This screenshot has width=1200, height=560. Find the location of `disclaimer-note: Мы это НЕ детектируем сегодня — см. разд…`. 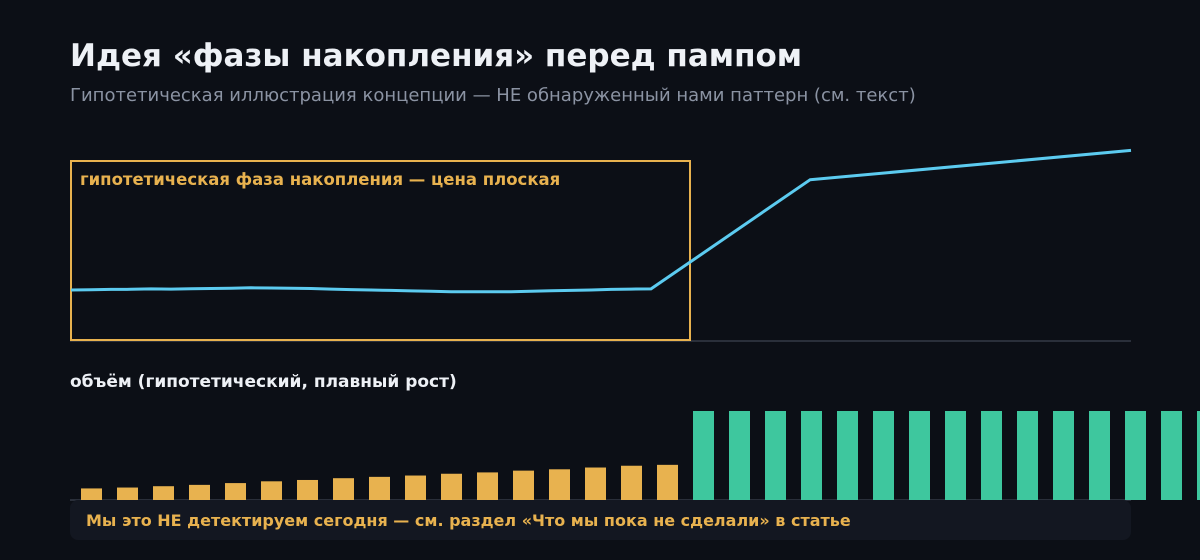

disclaimer-note: Мы это НЕ детектируем сегодня — см. разд… is located at coordinates (600, 520).